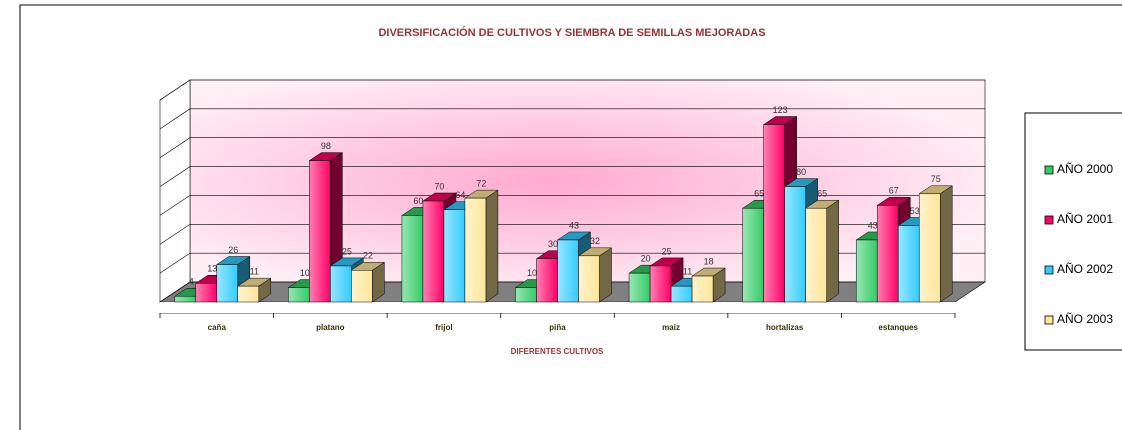 The height and width of the screenshot is (430, 1122). What do you see at coordinates (212, 269) in the screenshot?
I see `value-label: 13` at bounding box center [212, 269].